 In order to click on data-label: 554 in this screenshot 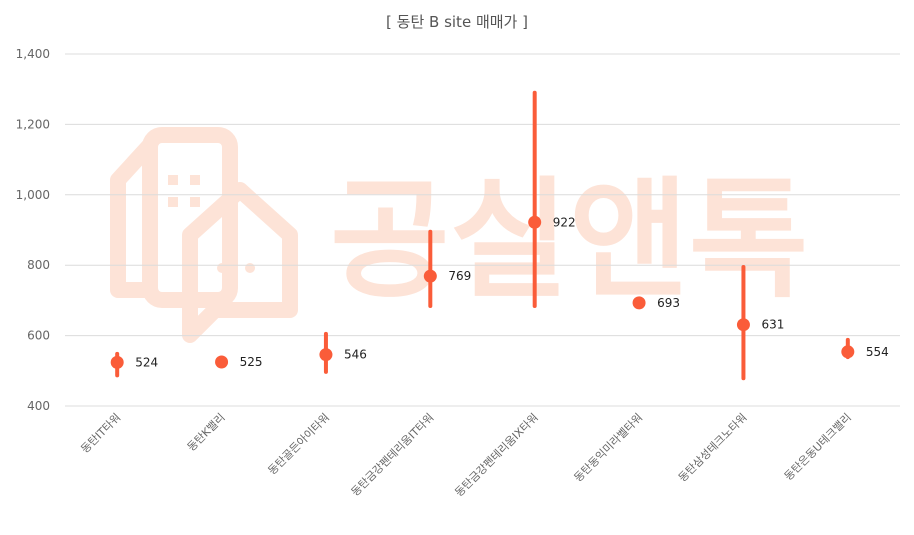, I will do `click(877, 352)`.